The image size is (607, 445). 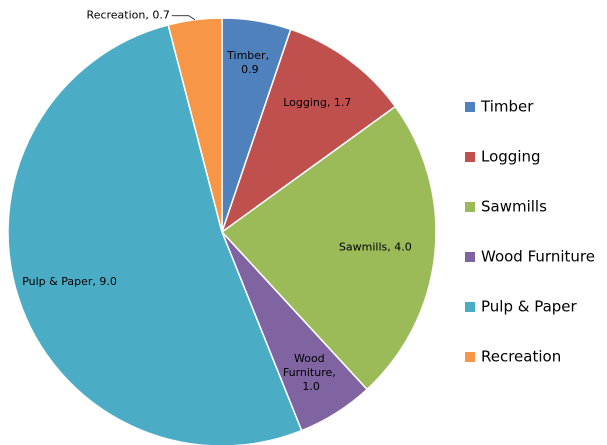 I want to click on legend-label: Timber, so click(x=507, y=107).